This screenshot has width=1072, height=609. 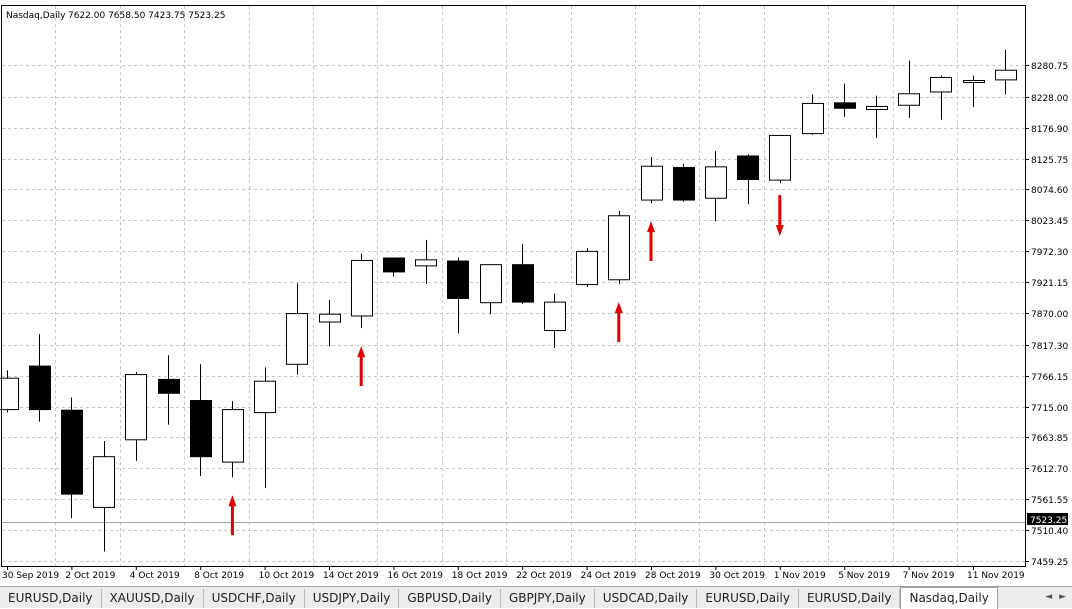 What do you see at coordinates (1049, 532) in the screenshot?
I see `y-tick-label: 7510.40` at bounding box center [1049, 532].